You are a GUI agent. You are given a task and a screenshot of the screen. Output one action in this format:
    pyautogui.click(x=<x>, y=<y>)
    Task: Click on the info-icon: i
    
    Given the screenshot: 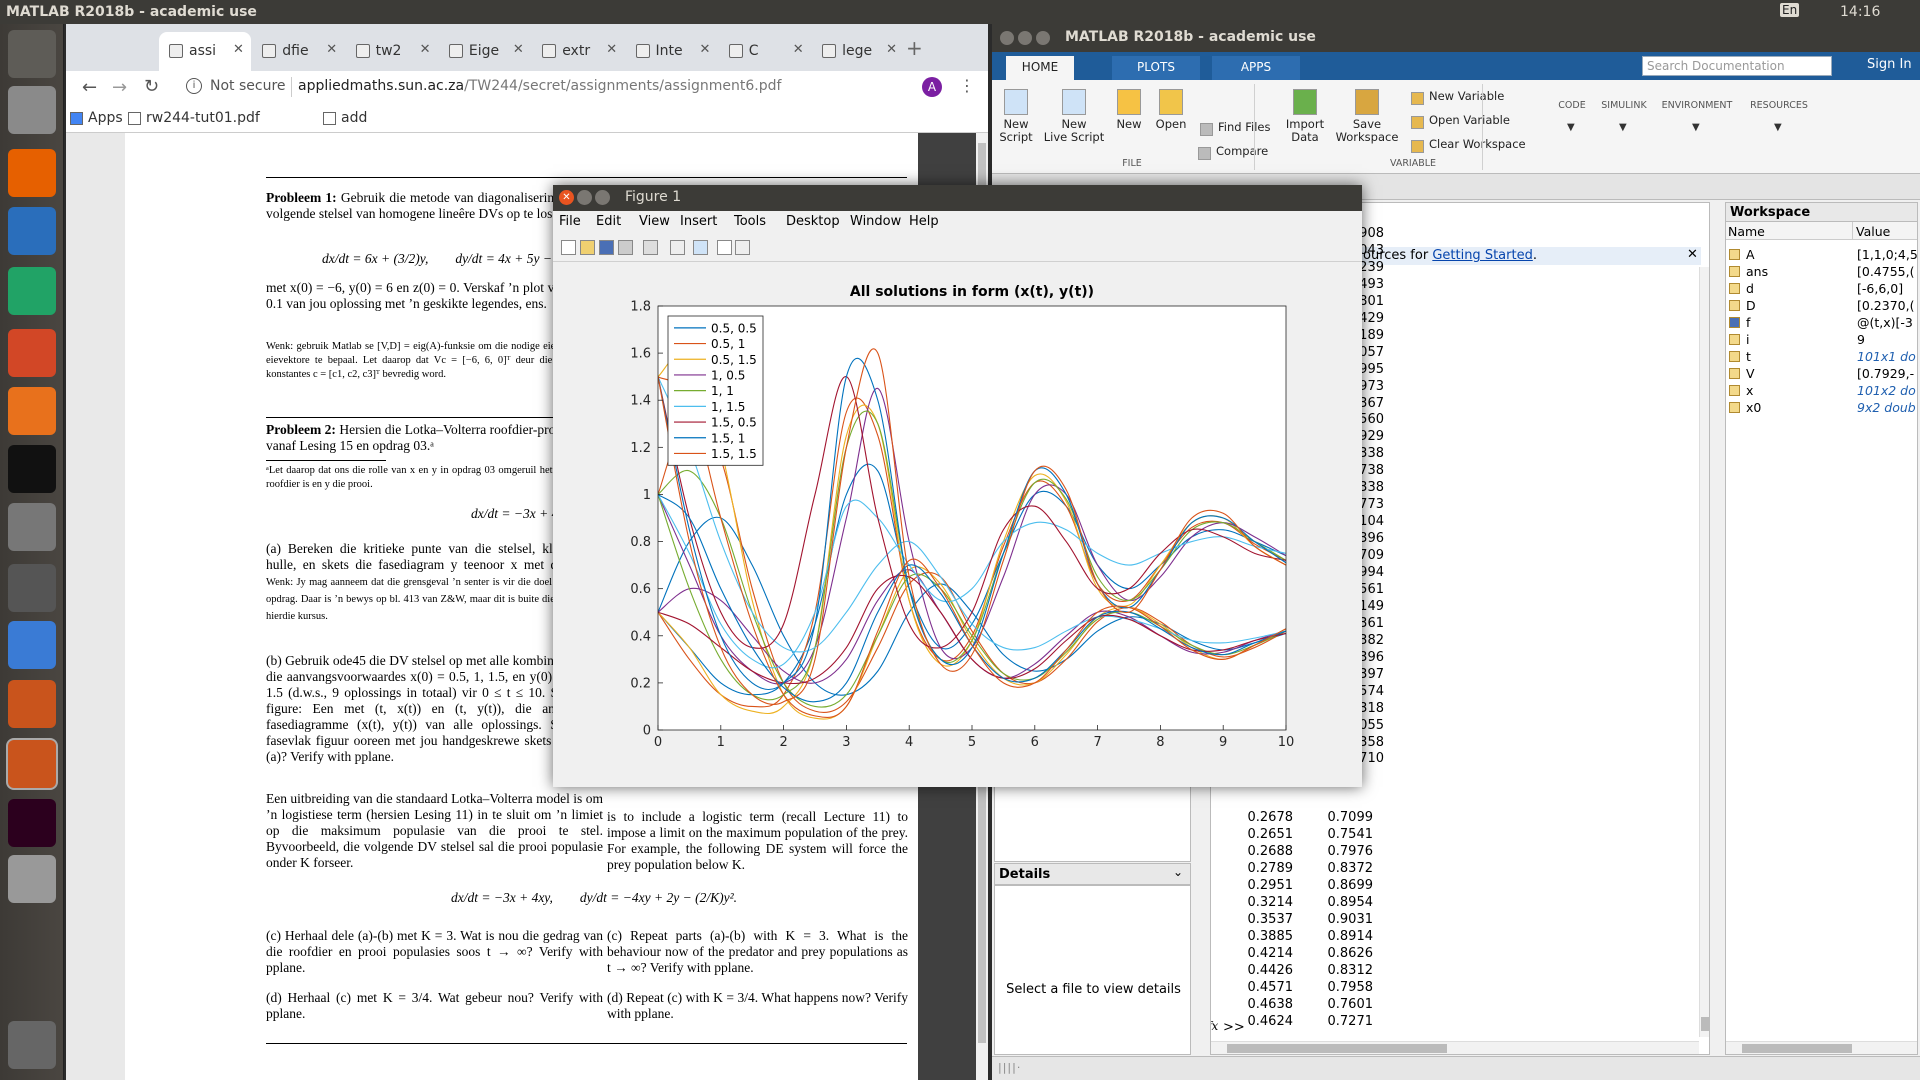 What is the action you would take?
    pyautogui.click(x=194, y=86)
    